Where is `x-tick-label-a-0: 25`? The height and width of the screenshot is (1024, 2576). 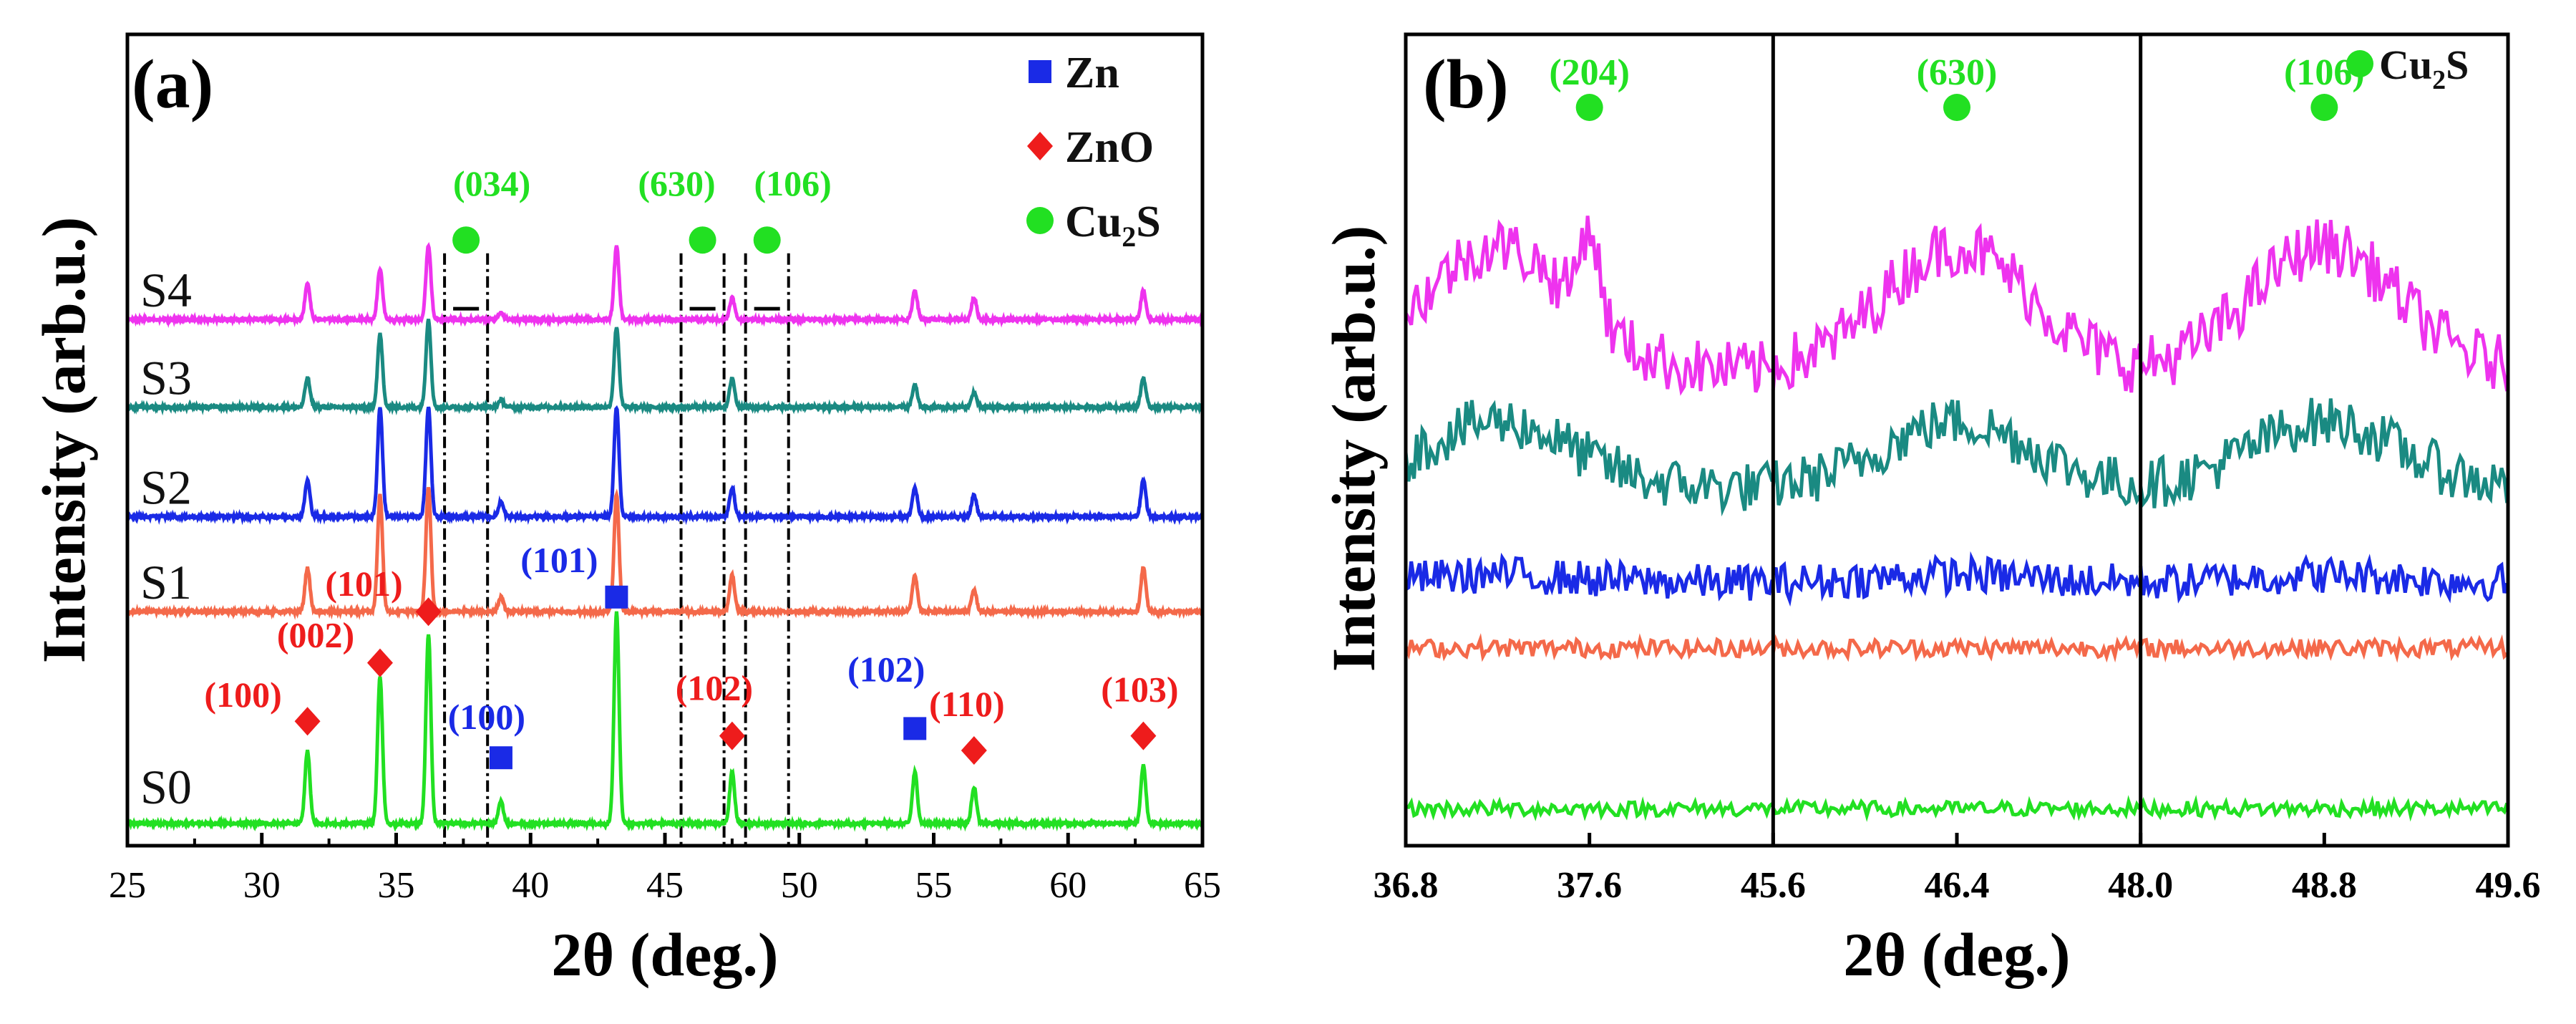 x-tick-label-a-0: 25 is located at coordinates (127, 885).